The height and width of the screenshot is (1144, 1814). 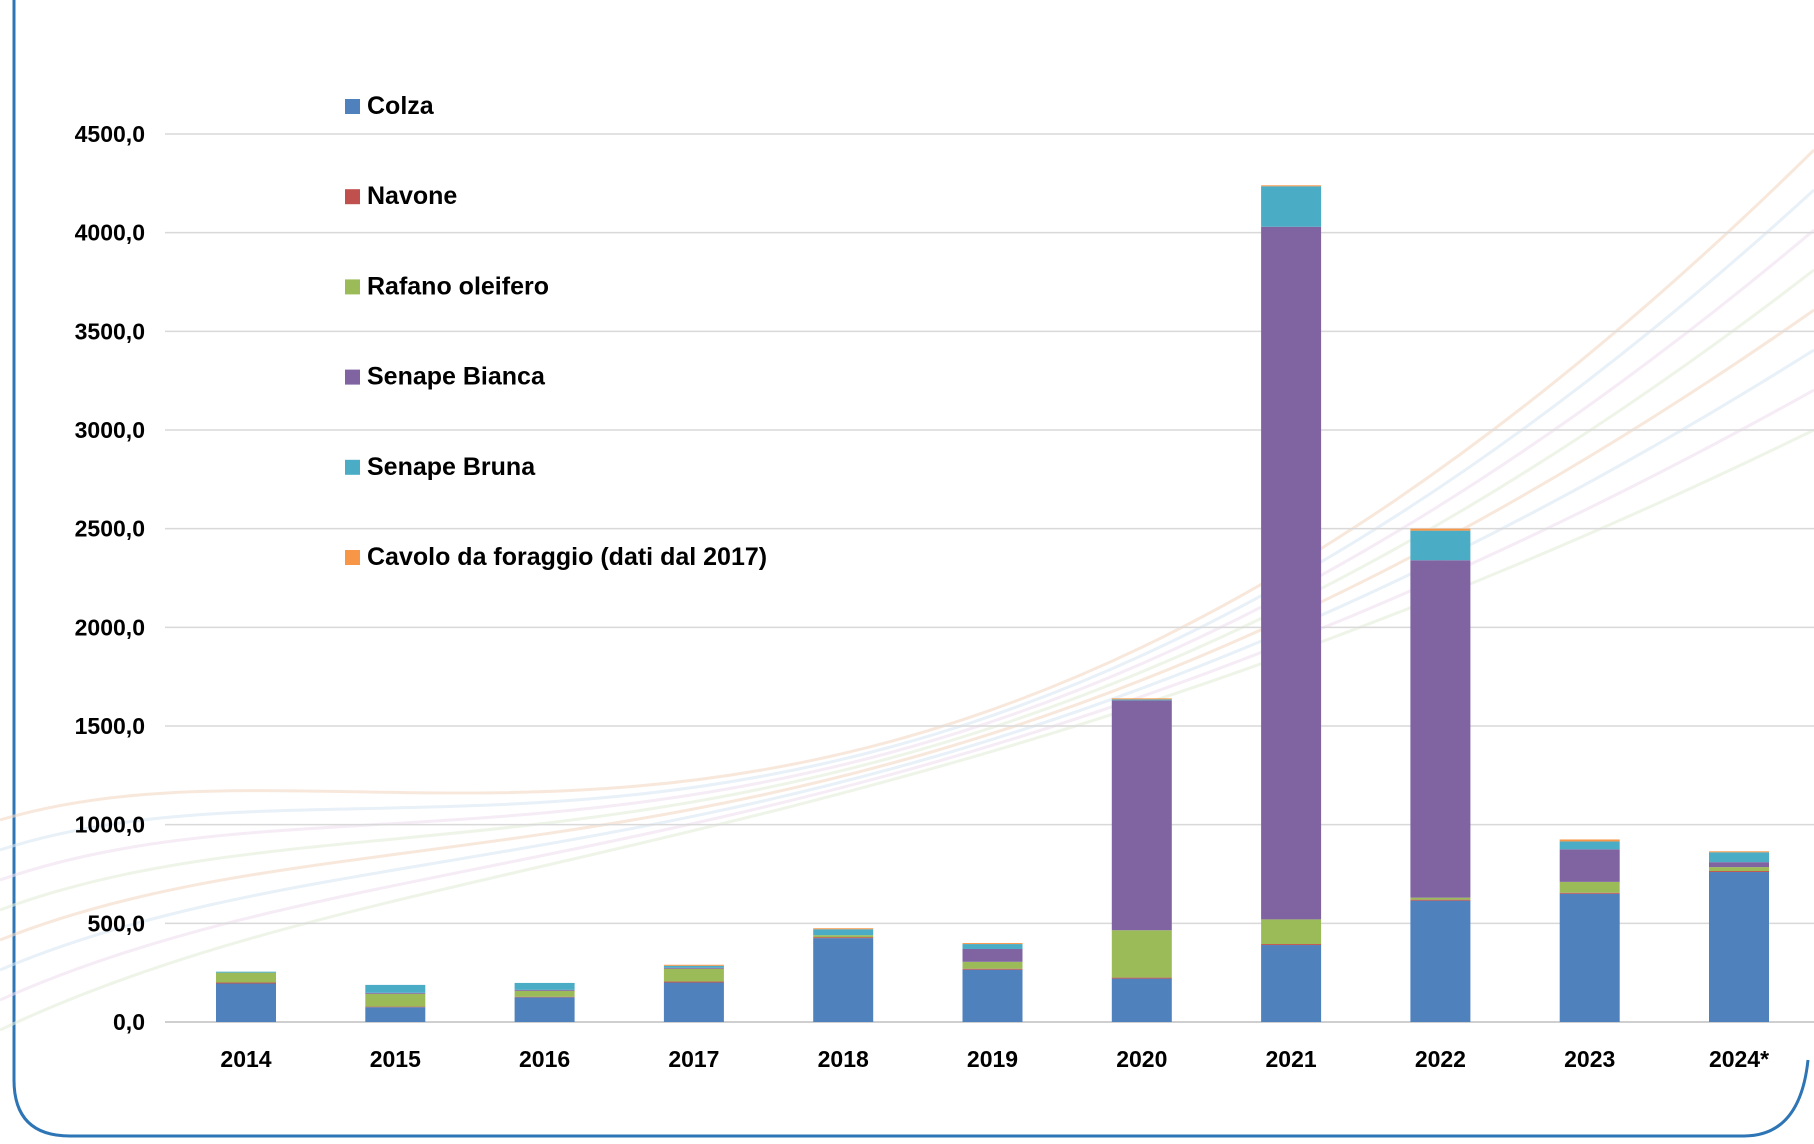 I want to click on x-tick-label: 2023, so click(x=1589, y=1059).